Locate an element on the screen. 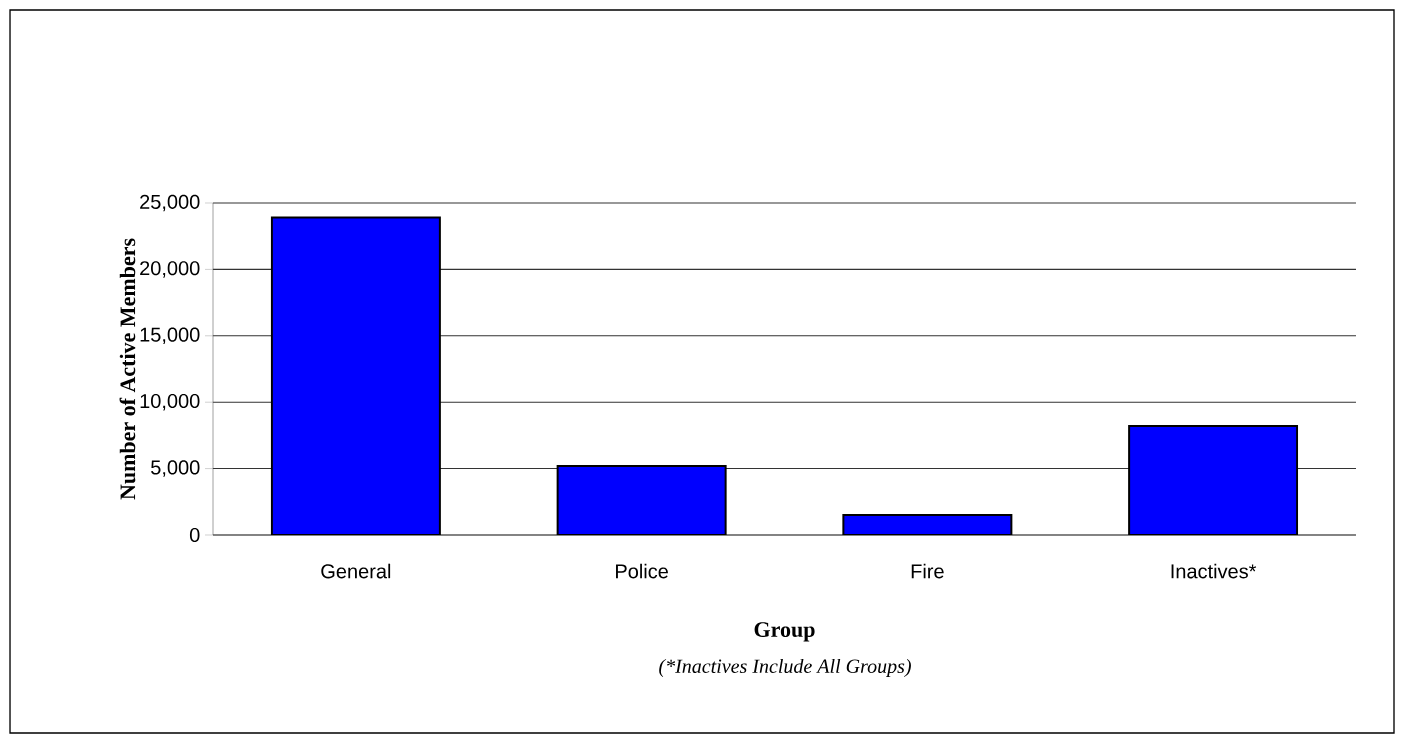 The width and height of the screenshot is (1404, 743). x-tick-label: General is located at coordinates (356, 571).